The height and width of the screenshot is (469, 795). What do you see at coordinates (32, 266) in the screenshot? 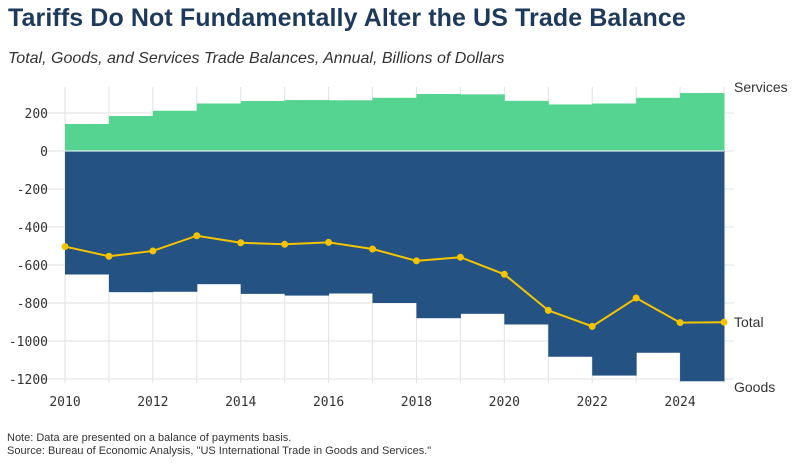
I see `y-tick-label: -600` at bounding box center [32, 266].